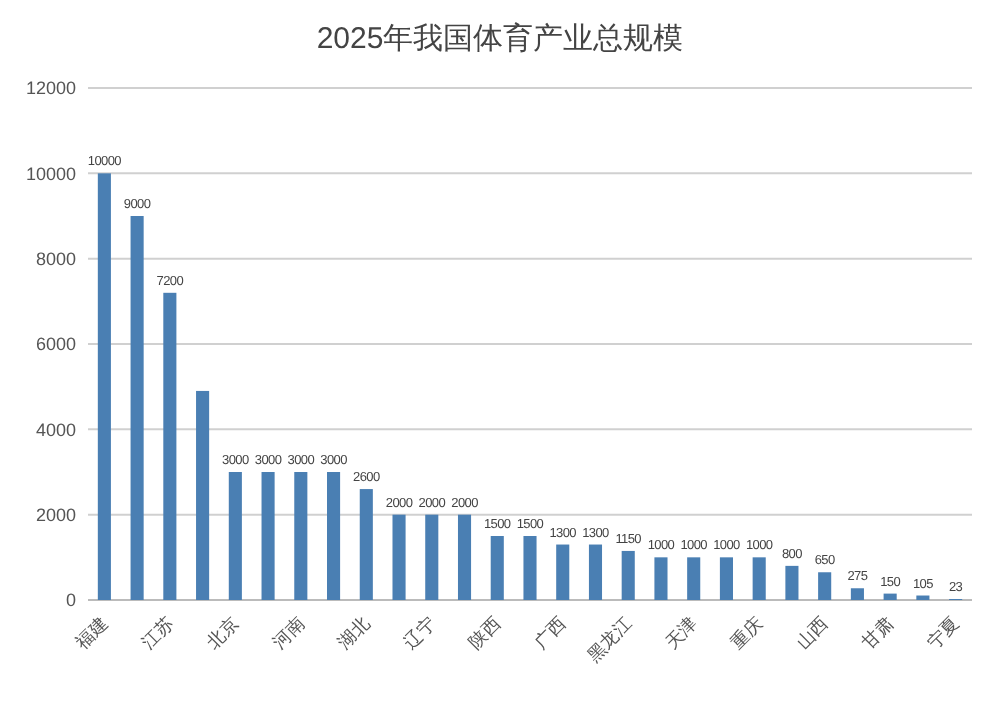 The image size is (1000, 724). Describe the element at coordinates (419, 633) in the screenshot. I see `x-tick-label: 辽宁` at that location.